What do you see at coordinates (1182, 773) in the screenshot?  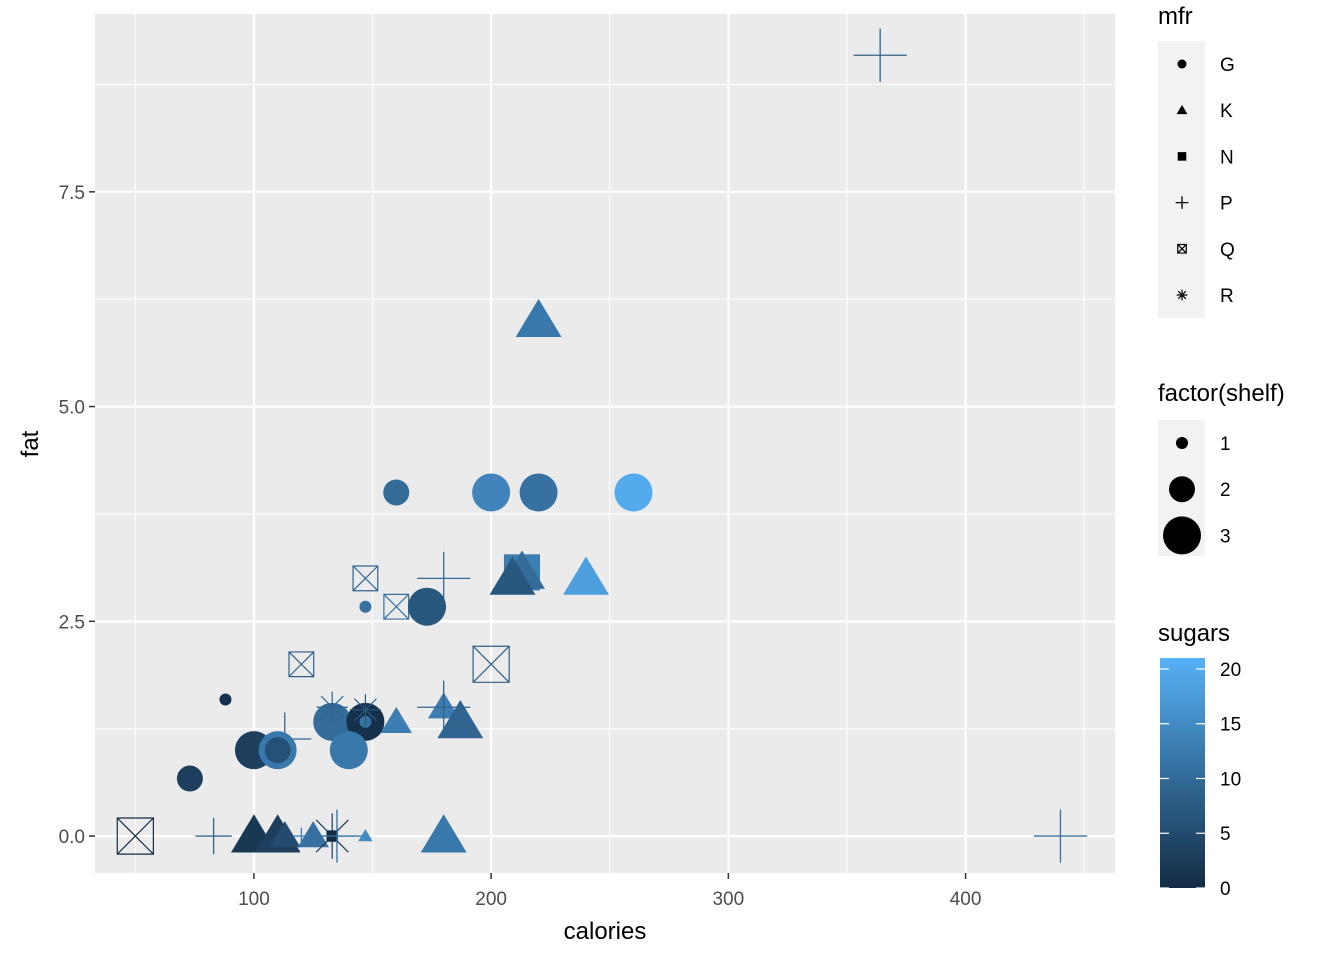 I see `colorbar` at bounding box center [1182, 773].